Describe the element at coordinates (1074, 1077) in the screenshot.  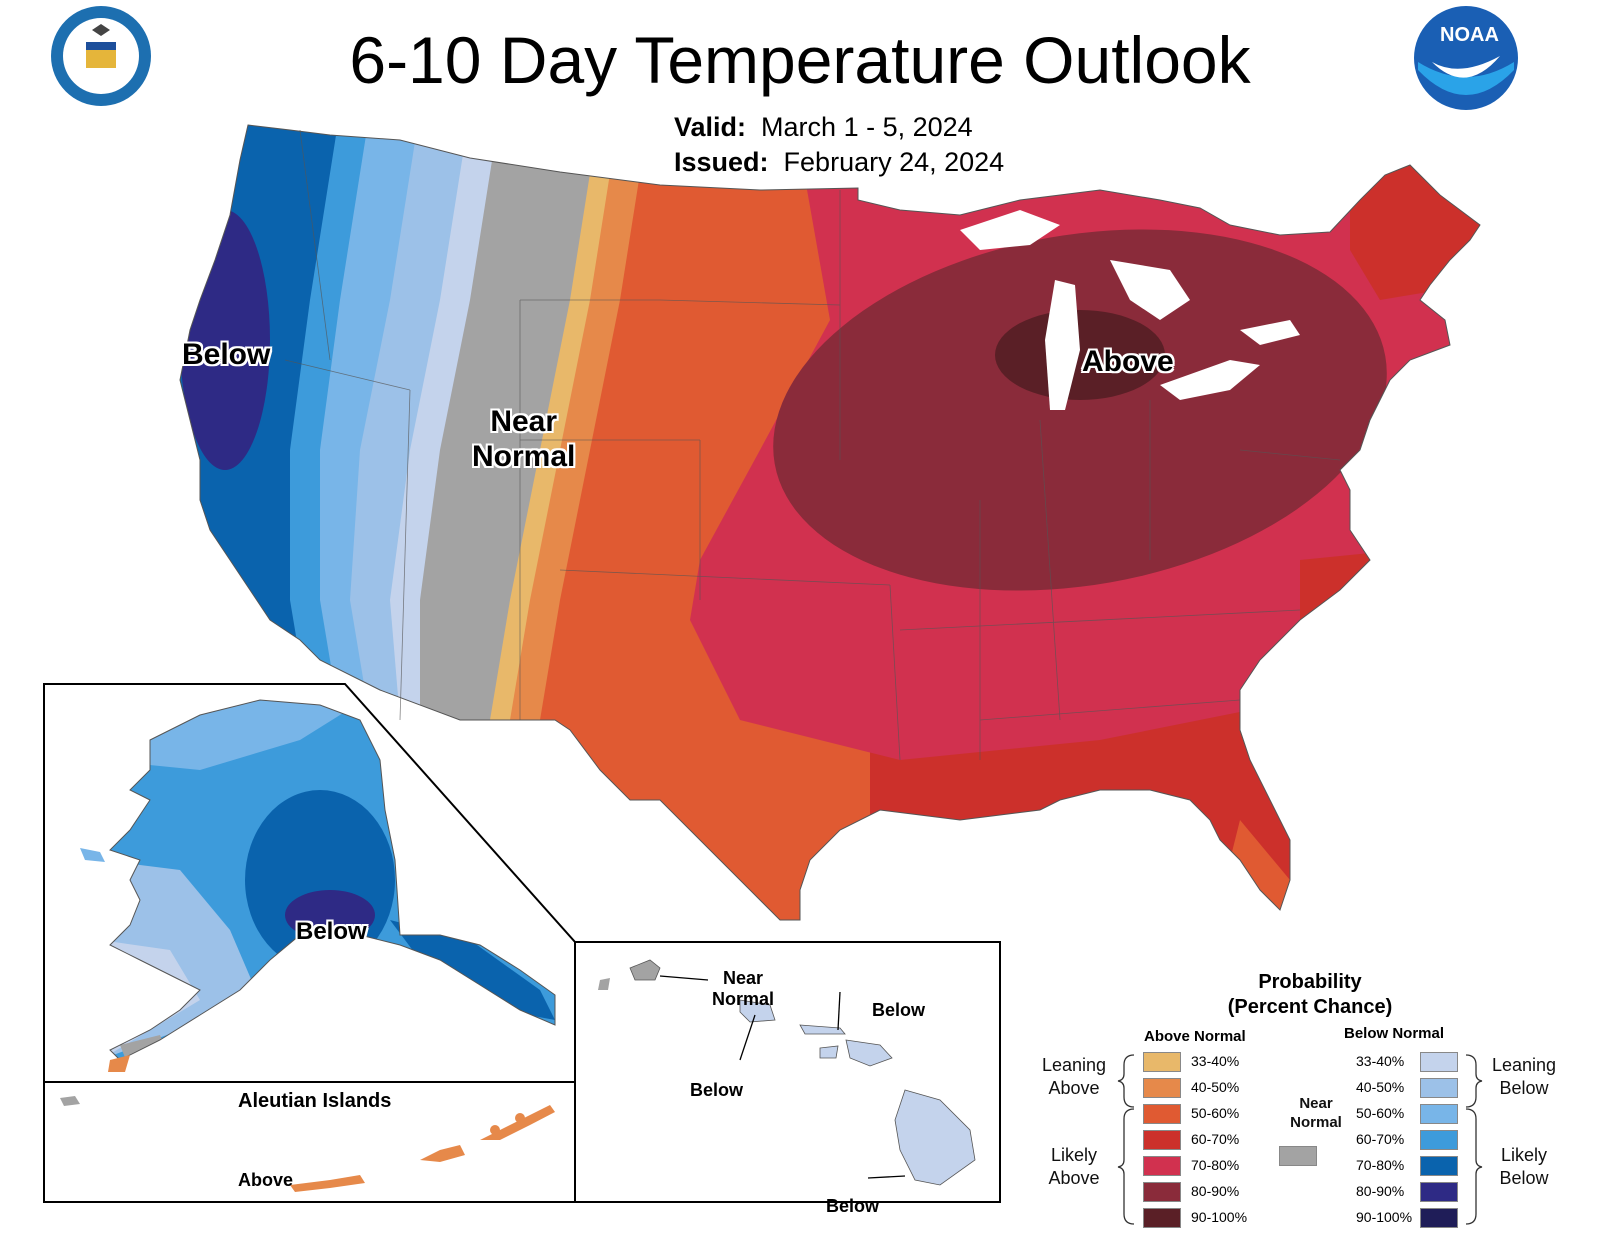
I see `legend-leaning-above: Leaning Above` at that location.